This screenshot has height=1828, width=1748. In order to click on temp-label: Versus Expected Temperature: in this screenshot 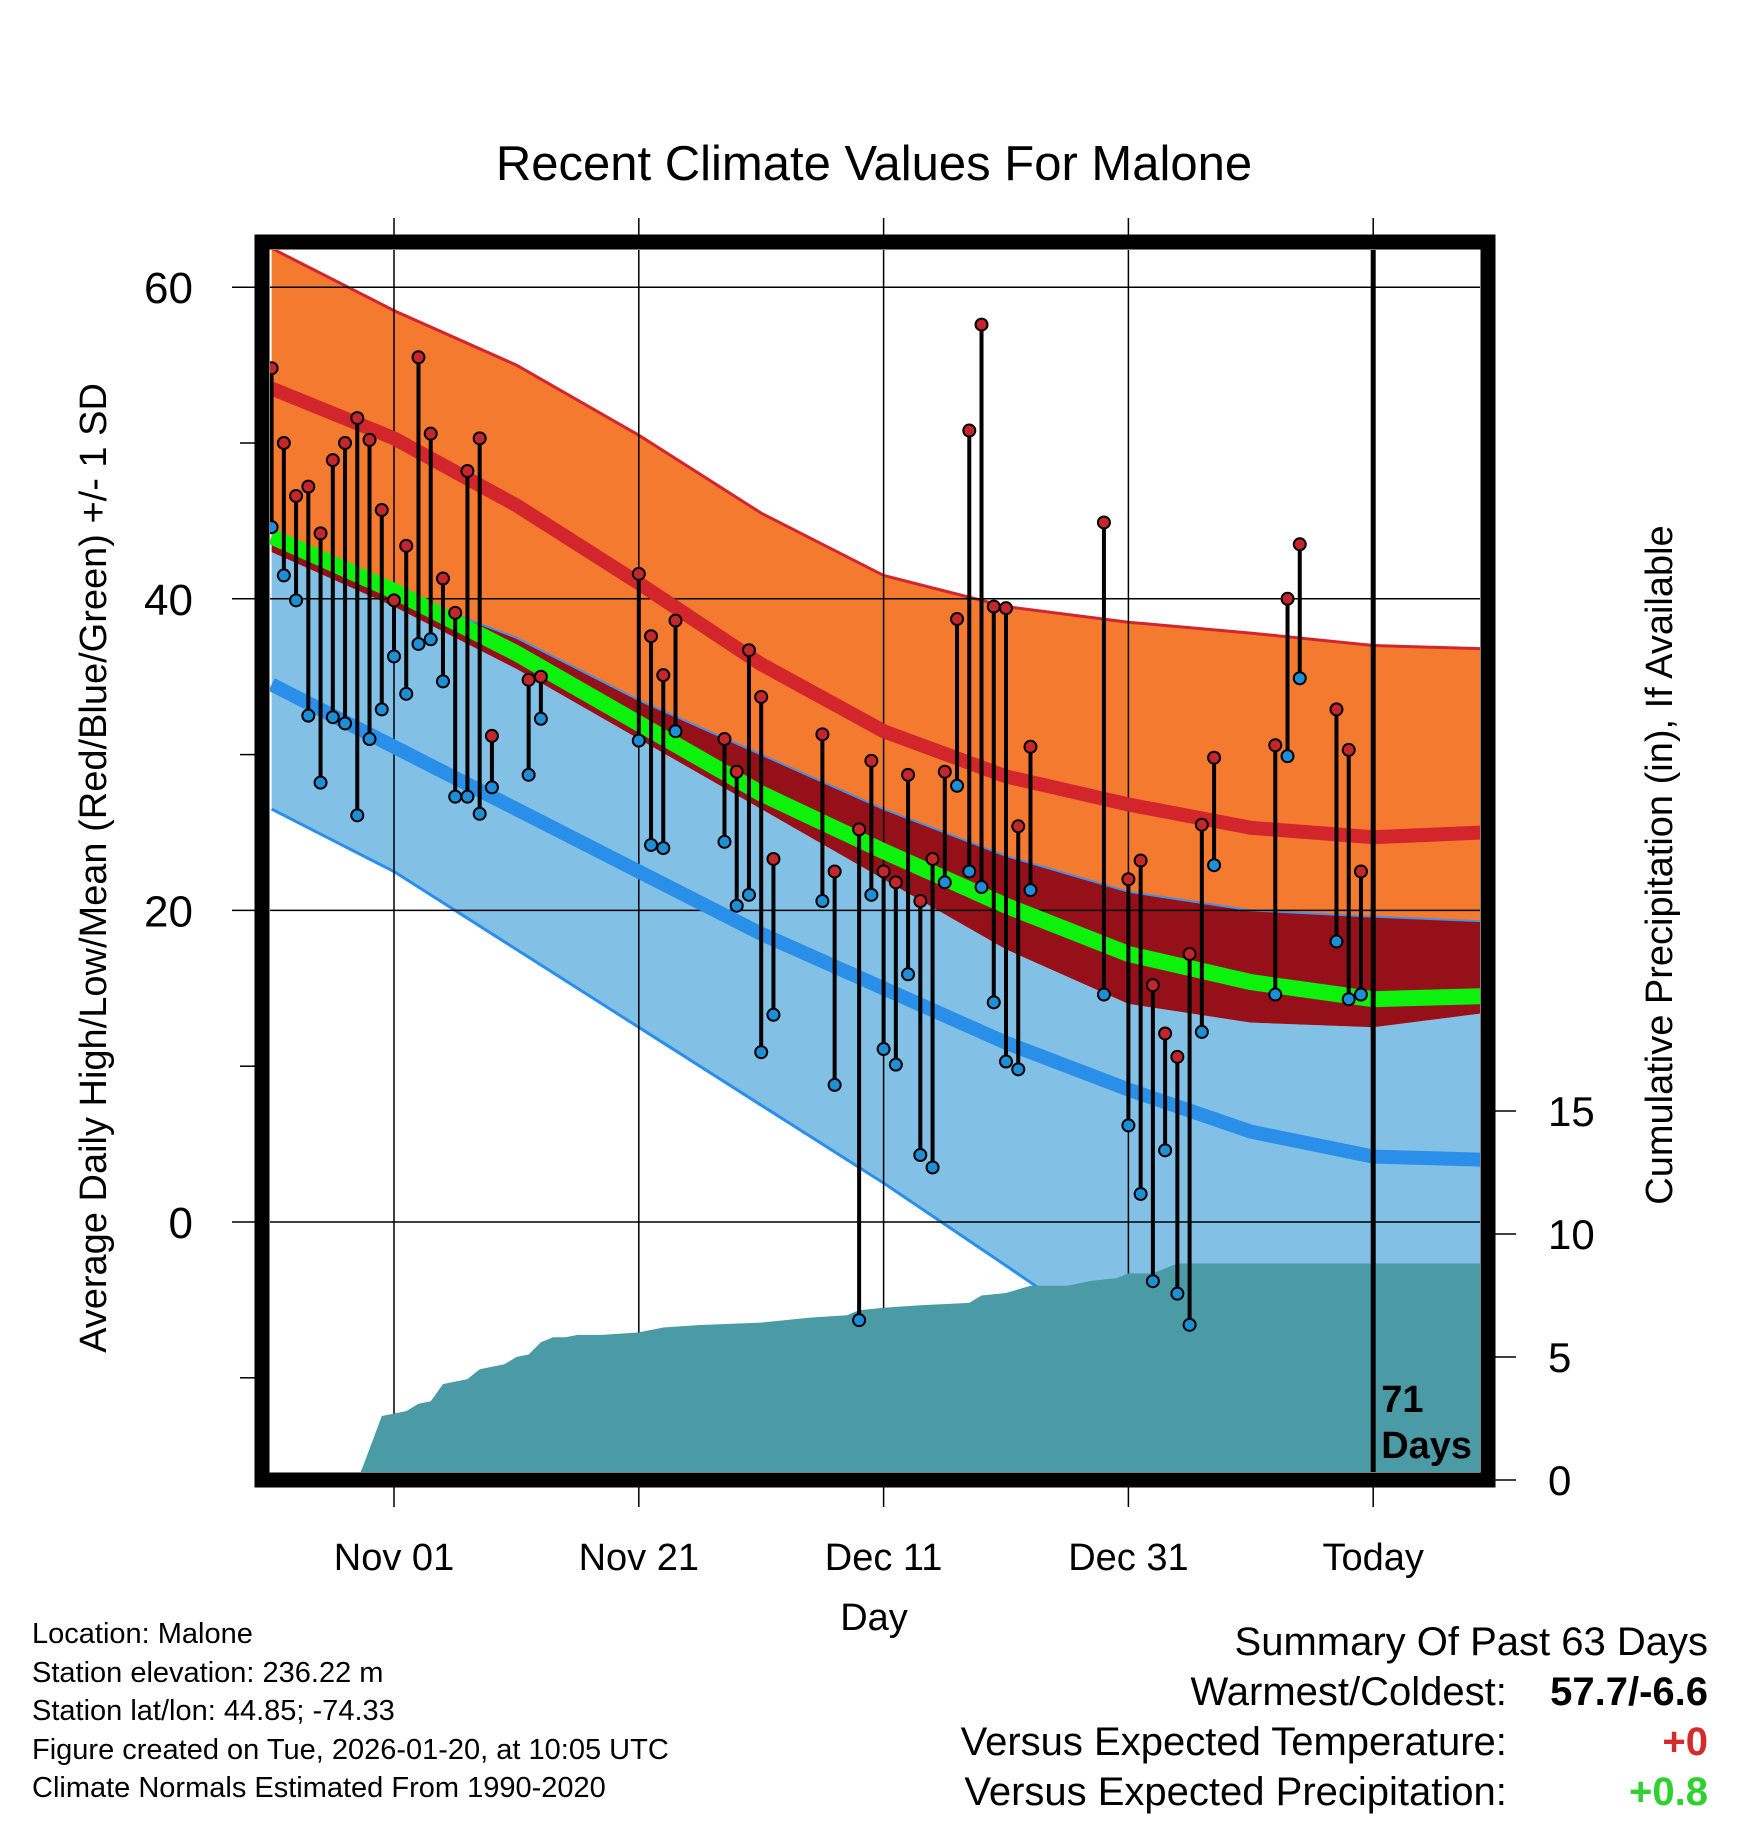, I will do `click(1233, 1742)`.